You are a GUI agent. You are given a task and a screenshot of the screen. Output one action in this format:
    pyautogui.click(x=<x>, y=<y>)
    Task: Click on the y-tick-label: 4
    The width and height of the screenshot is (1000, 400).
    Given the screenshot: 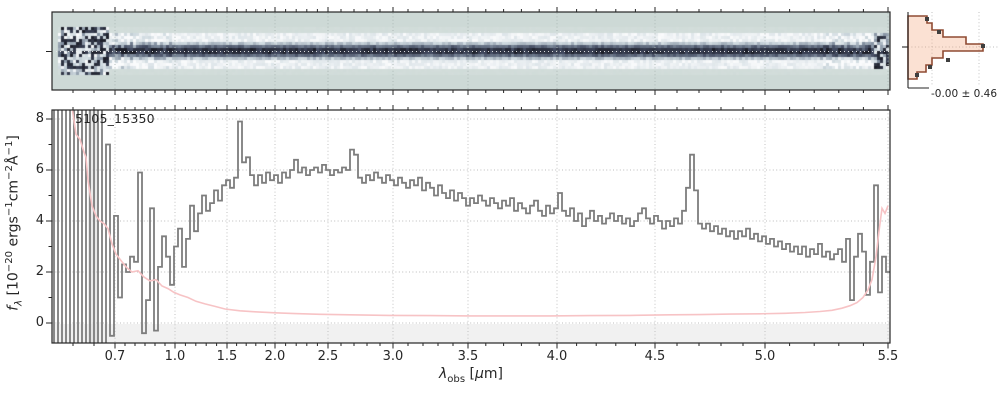 What is the action you would take?
    pyautogui.click(x=39, y=220)
    